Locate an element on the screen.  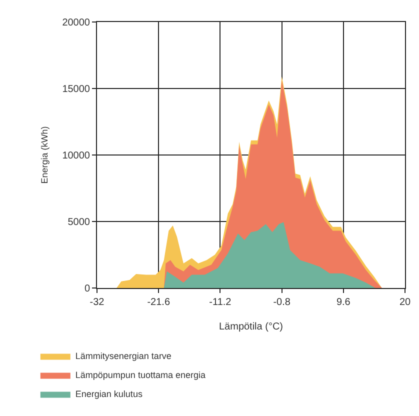
x-tick-label: -21.6 is located at coordinates (158, 302).